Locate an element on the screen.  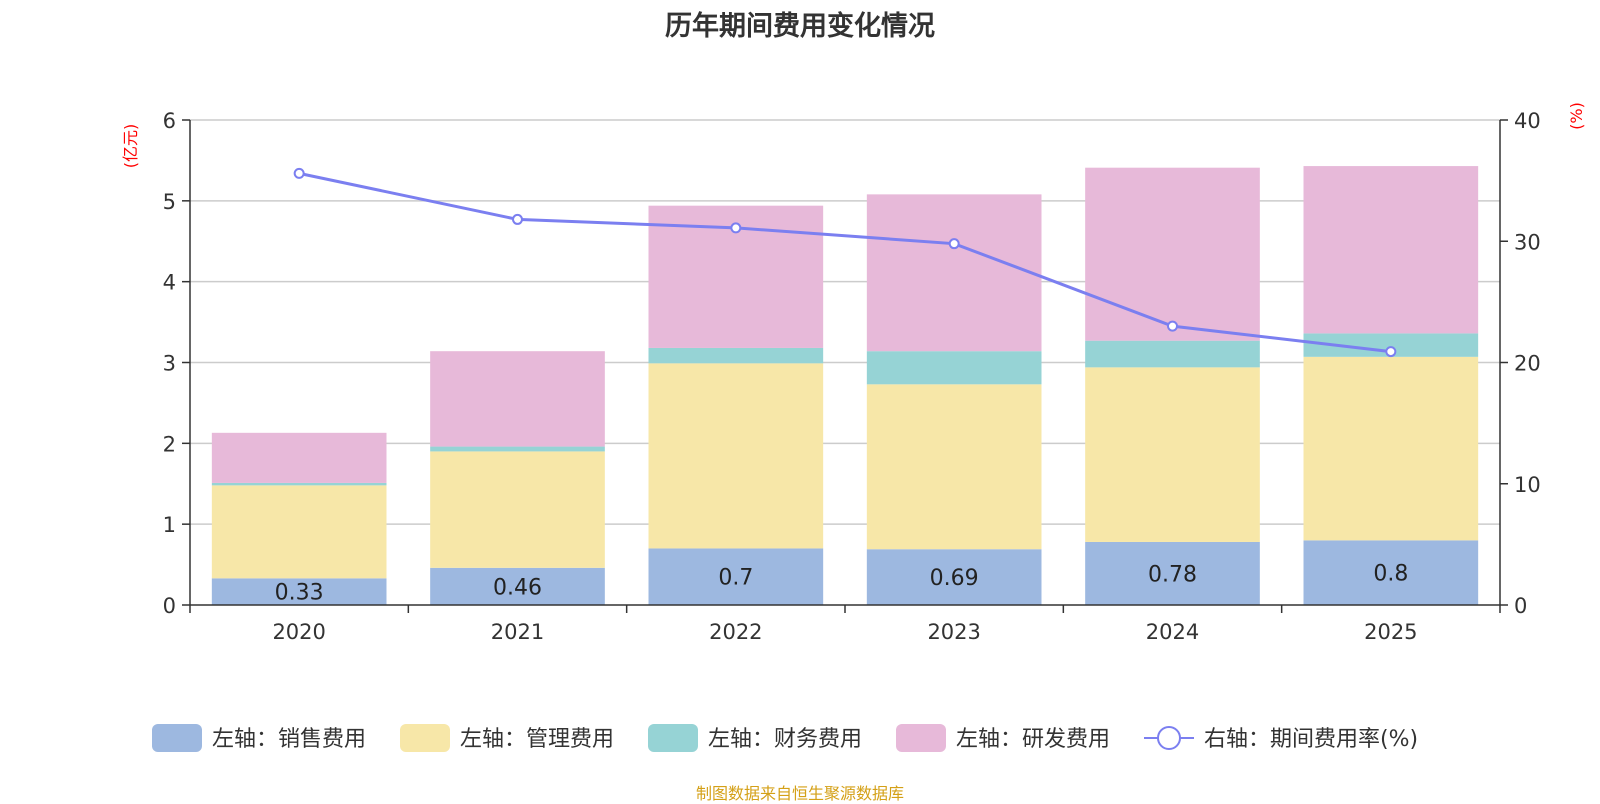
right-axis-tick-label: 30 is located at coordinates (1527, 242).